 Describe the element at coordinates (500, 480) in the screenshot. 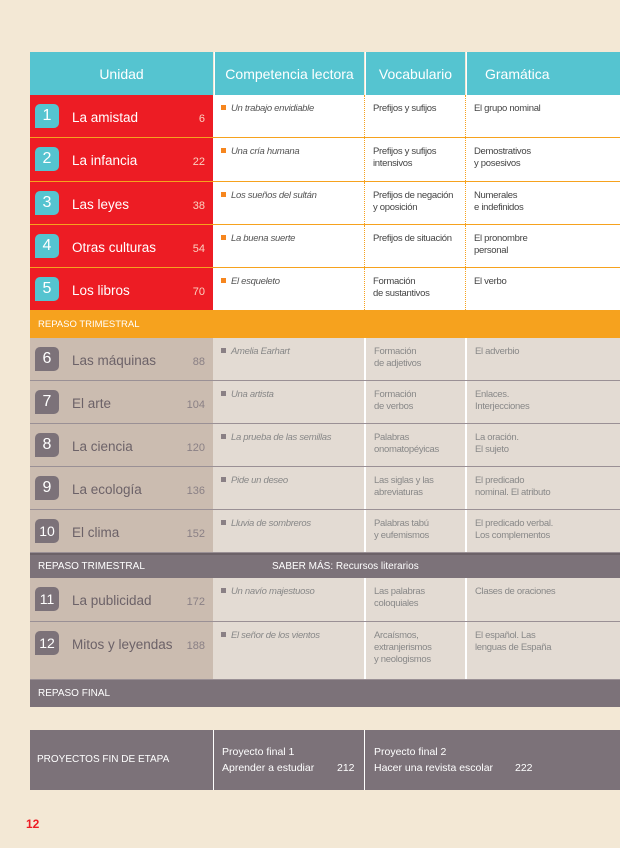

I see `gram-line: El predicado` at that location.